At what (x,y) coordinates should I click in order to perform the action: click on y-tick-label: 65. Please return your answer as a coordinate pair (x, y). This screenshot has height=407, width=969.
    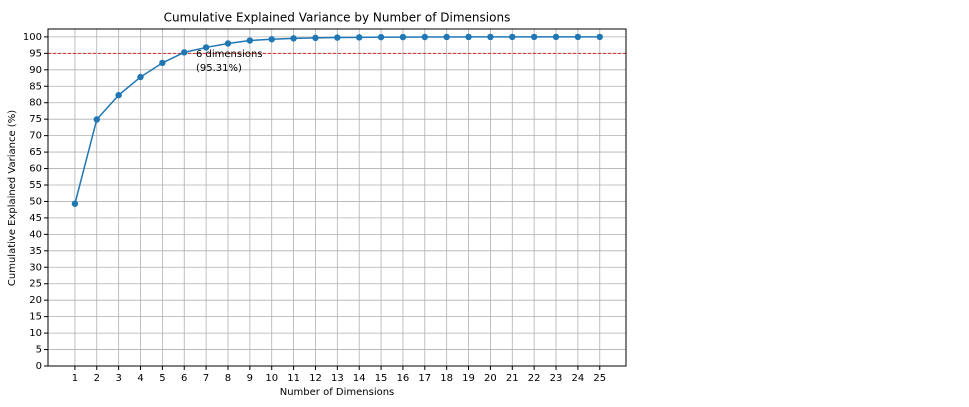
    Looking at the image, I should click on (35, 152).